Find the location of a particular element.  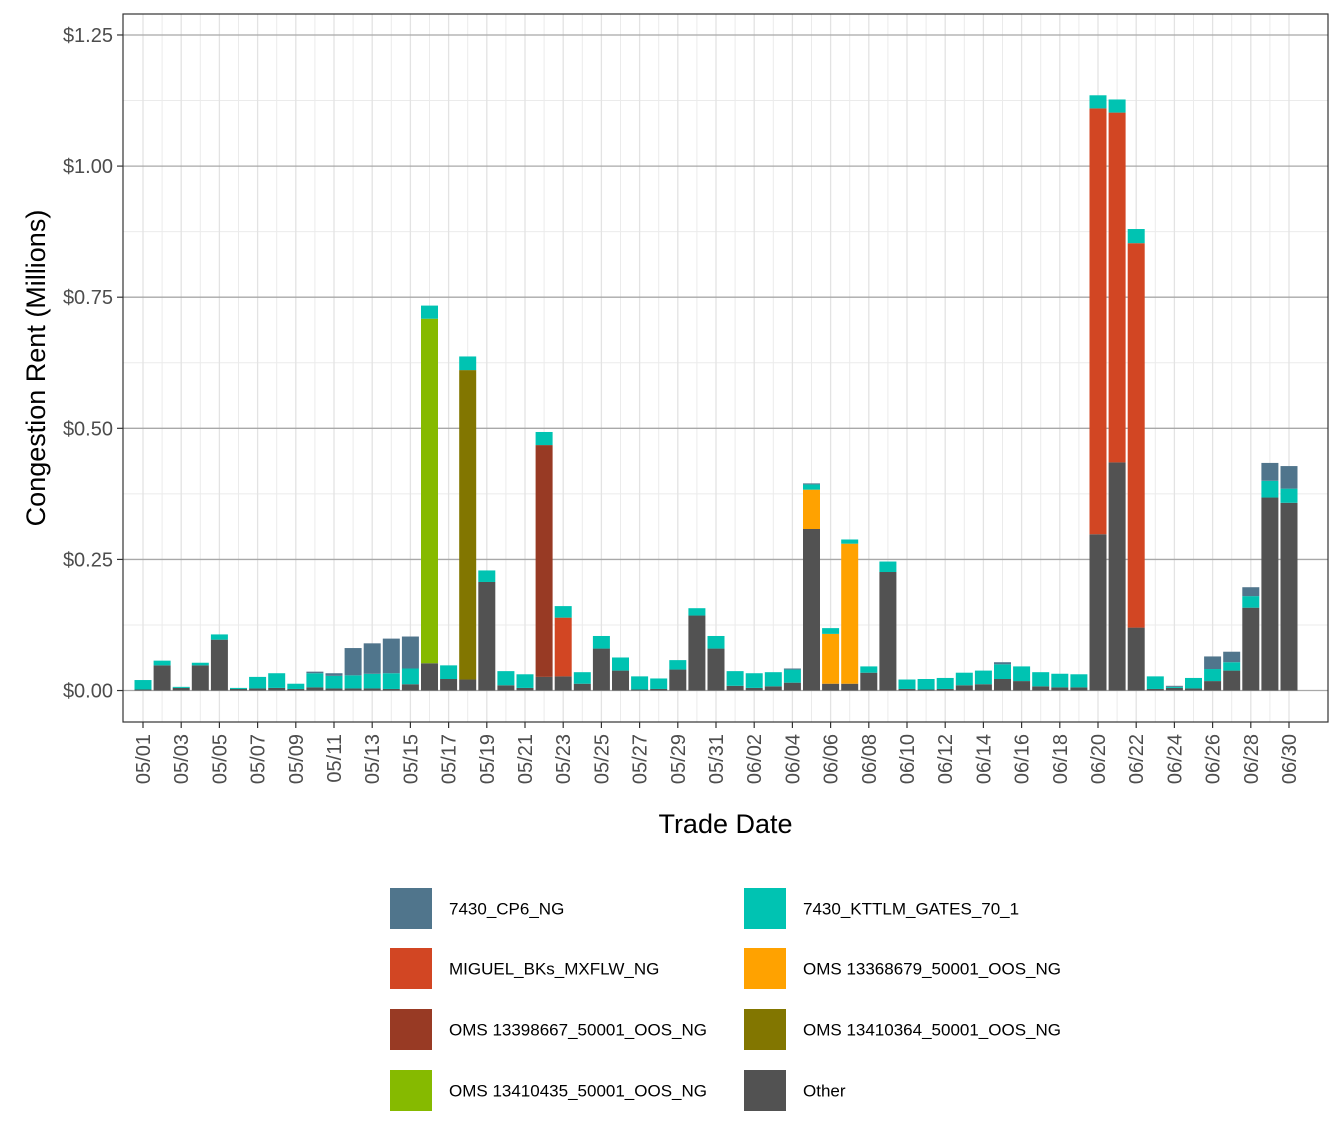

y-tick-label: $0.00 is located at coordinates (88, 692).